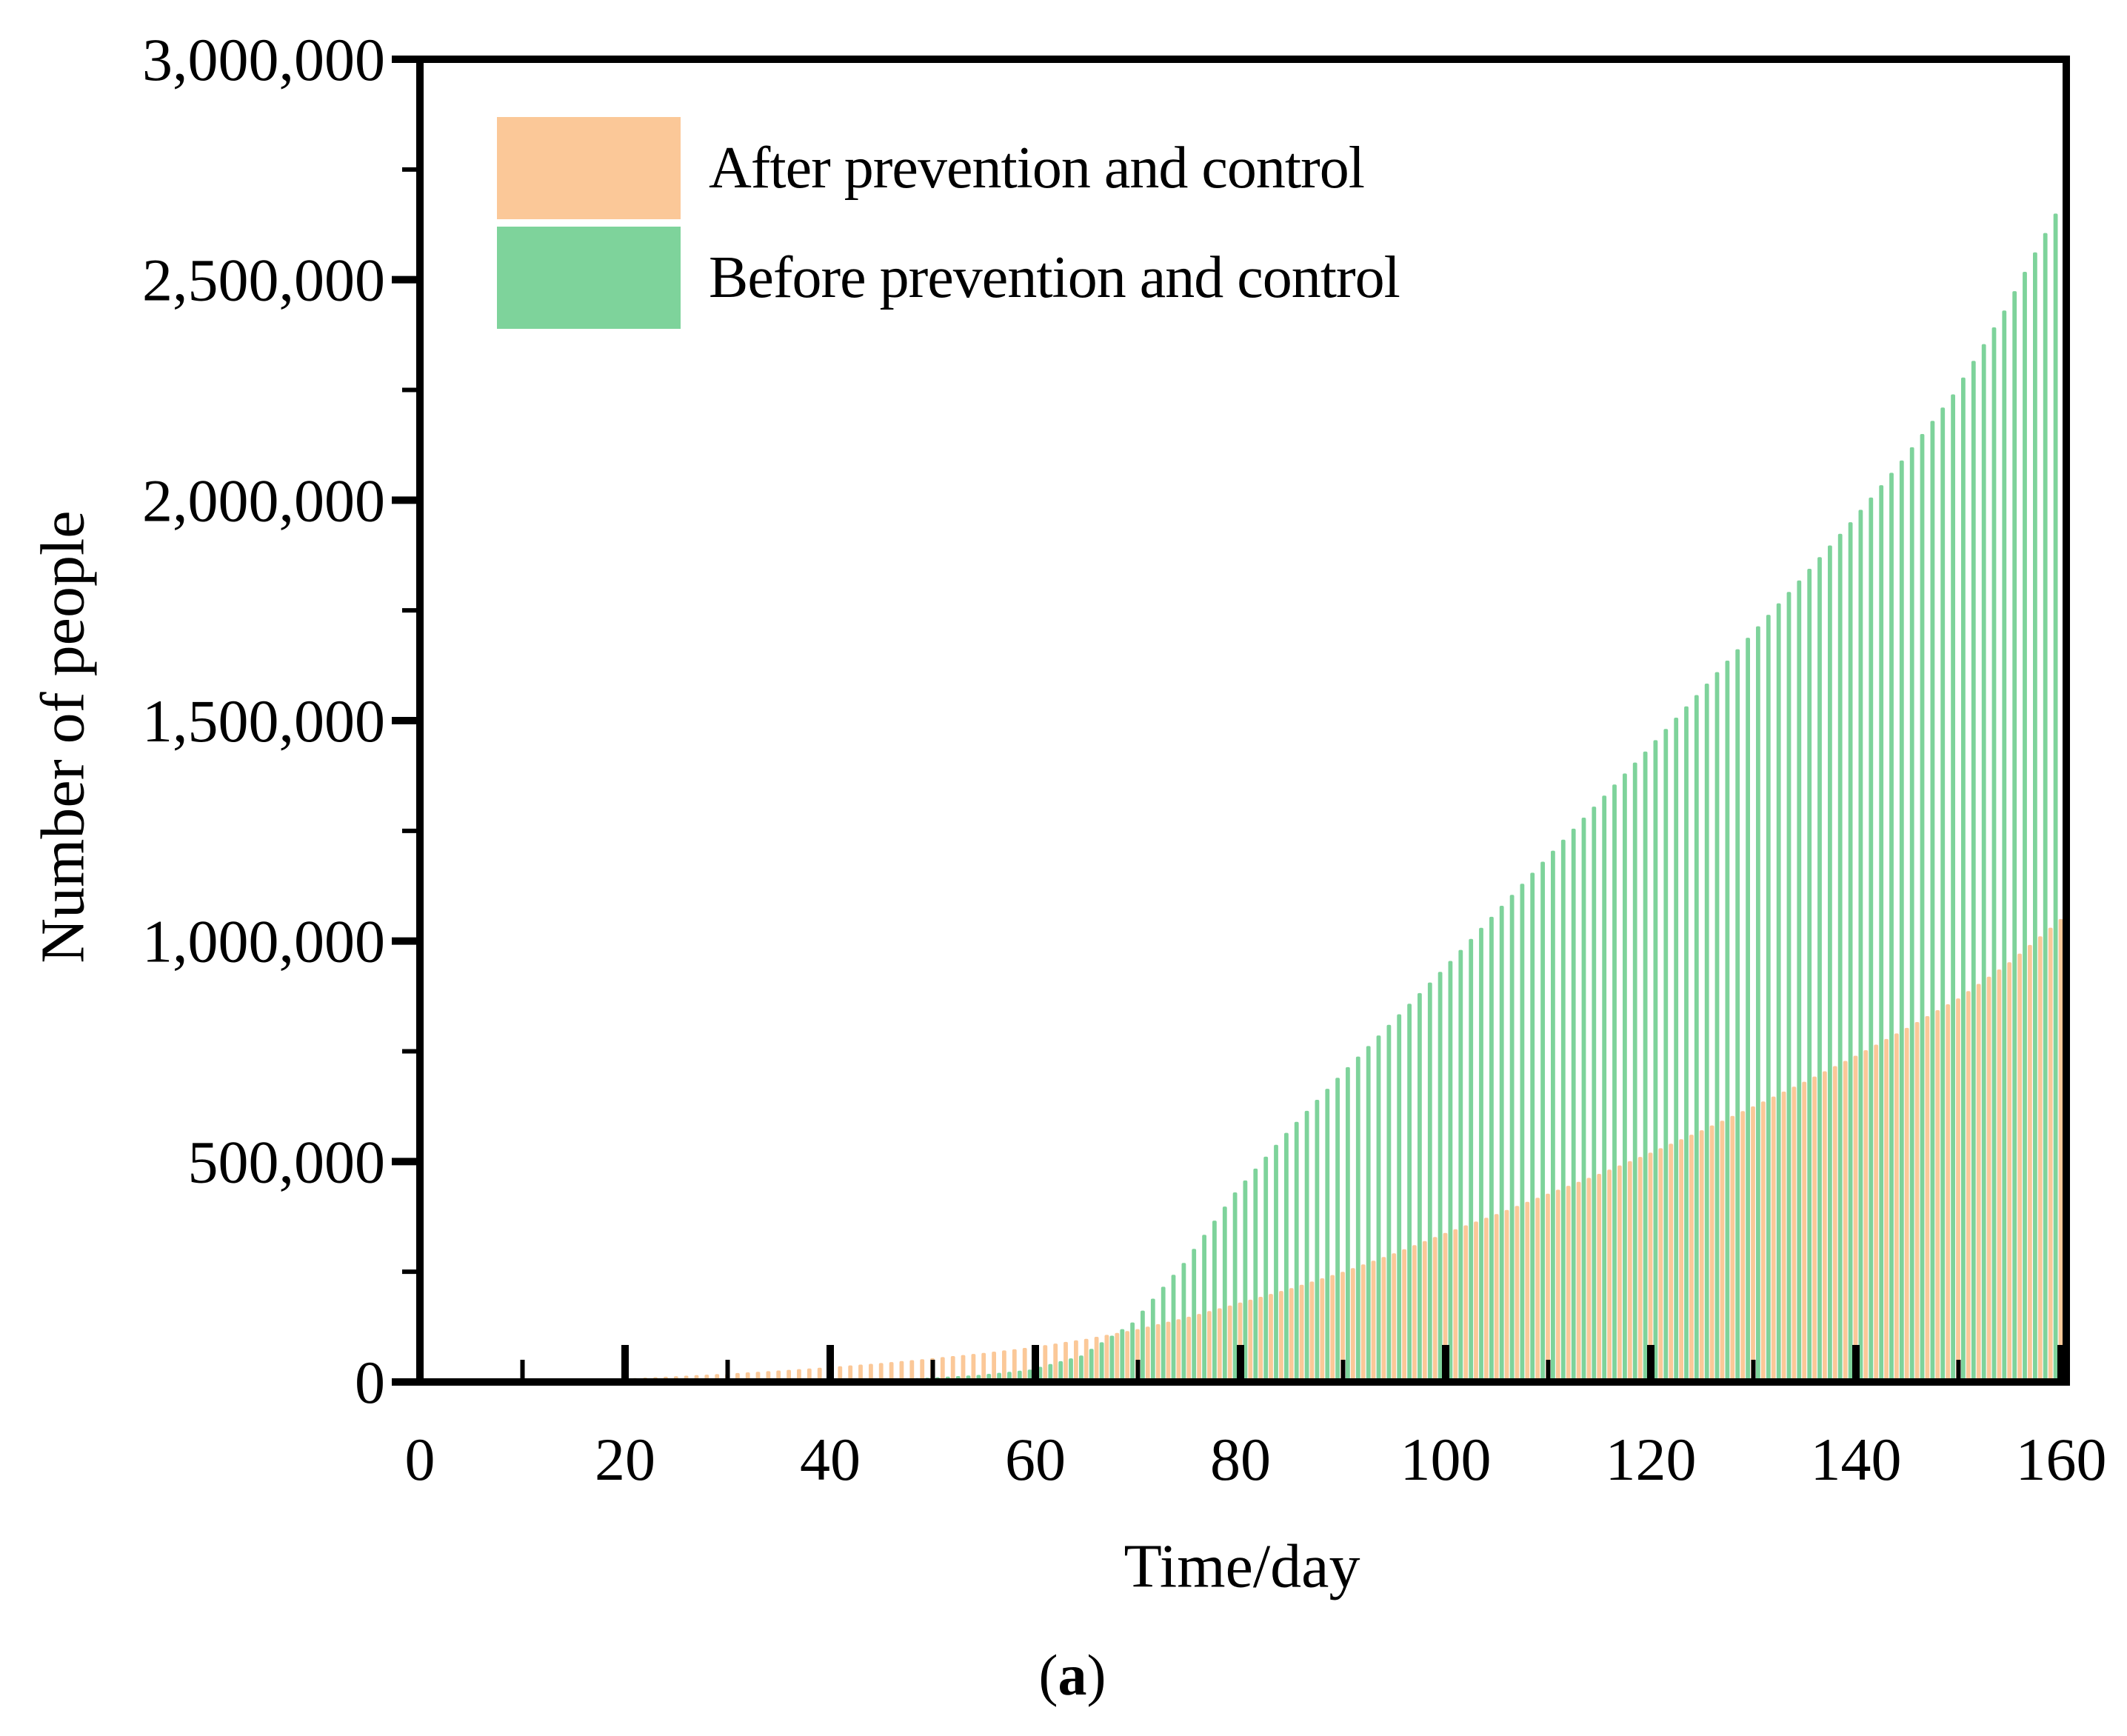 This screenshot has width=2127, height=1736. What do you see at coordinates (1054, 277) in the screenshot?
I see `legend-label-before: Before prevention and control` at bounding box center [1054, 277].